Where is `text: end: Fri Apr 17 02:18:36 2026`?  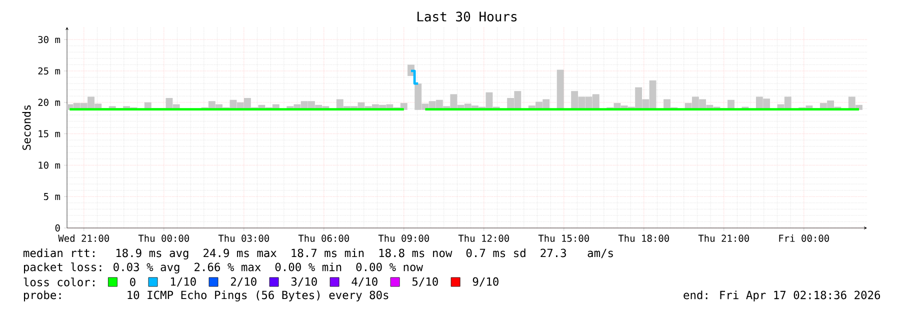 text: end: Fri Apr 17 02:18:36 2026 is located at coordinates (782, 296).